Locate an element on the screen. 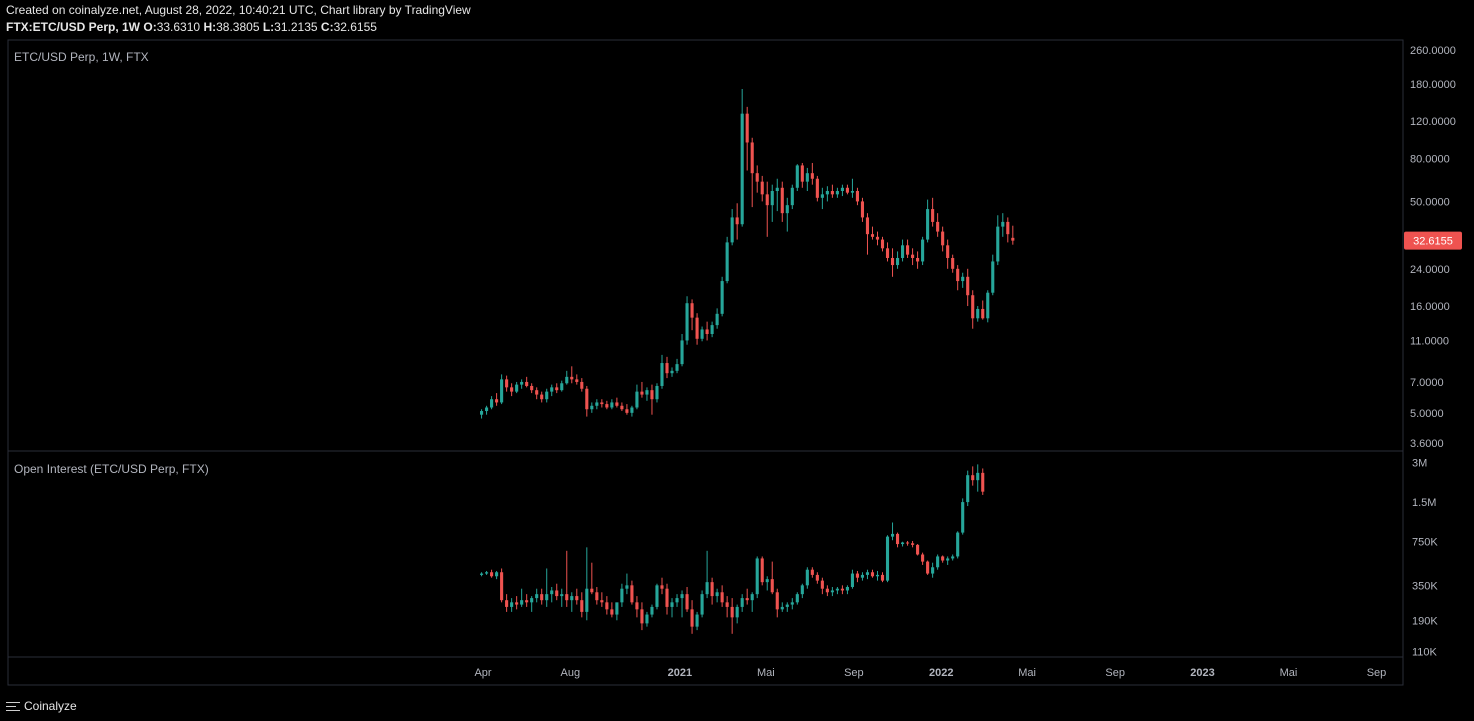 Image resolution: width=1474 pixels, height=721 pixels. time-tick-label: 2021 is located at coordinates (680, 673).